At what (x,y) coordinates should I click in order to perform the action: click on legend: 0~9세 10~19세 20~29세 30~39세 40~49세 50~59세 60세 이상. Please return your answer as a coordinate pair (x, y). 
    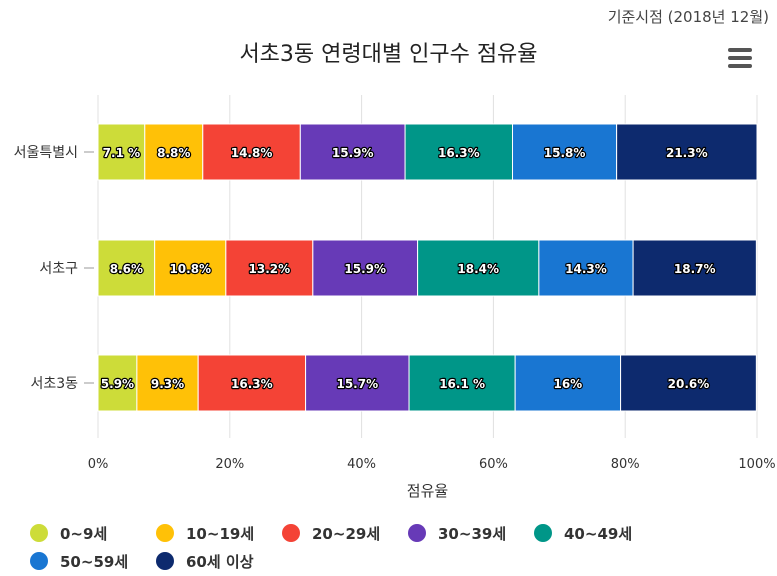
    Looking at the image, I should click on (400, 547).